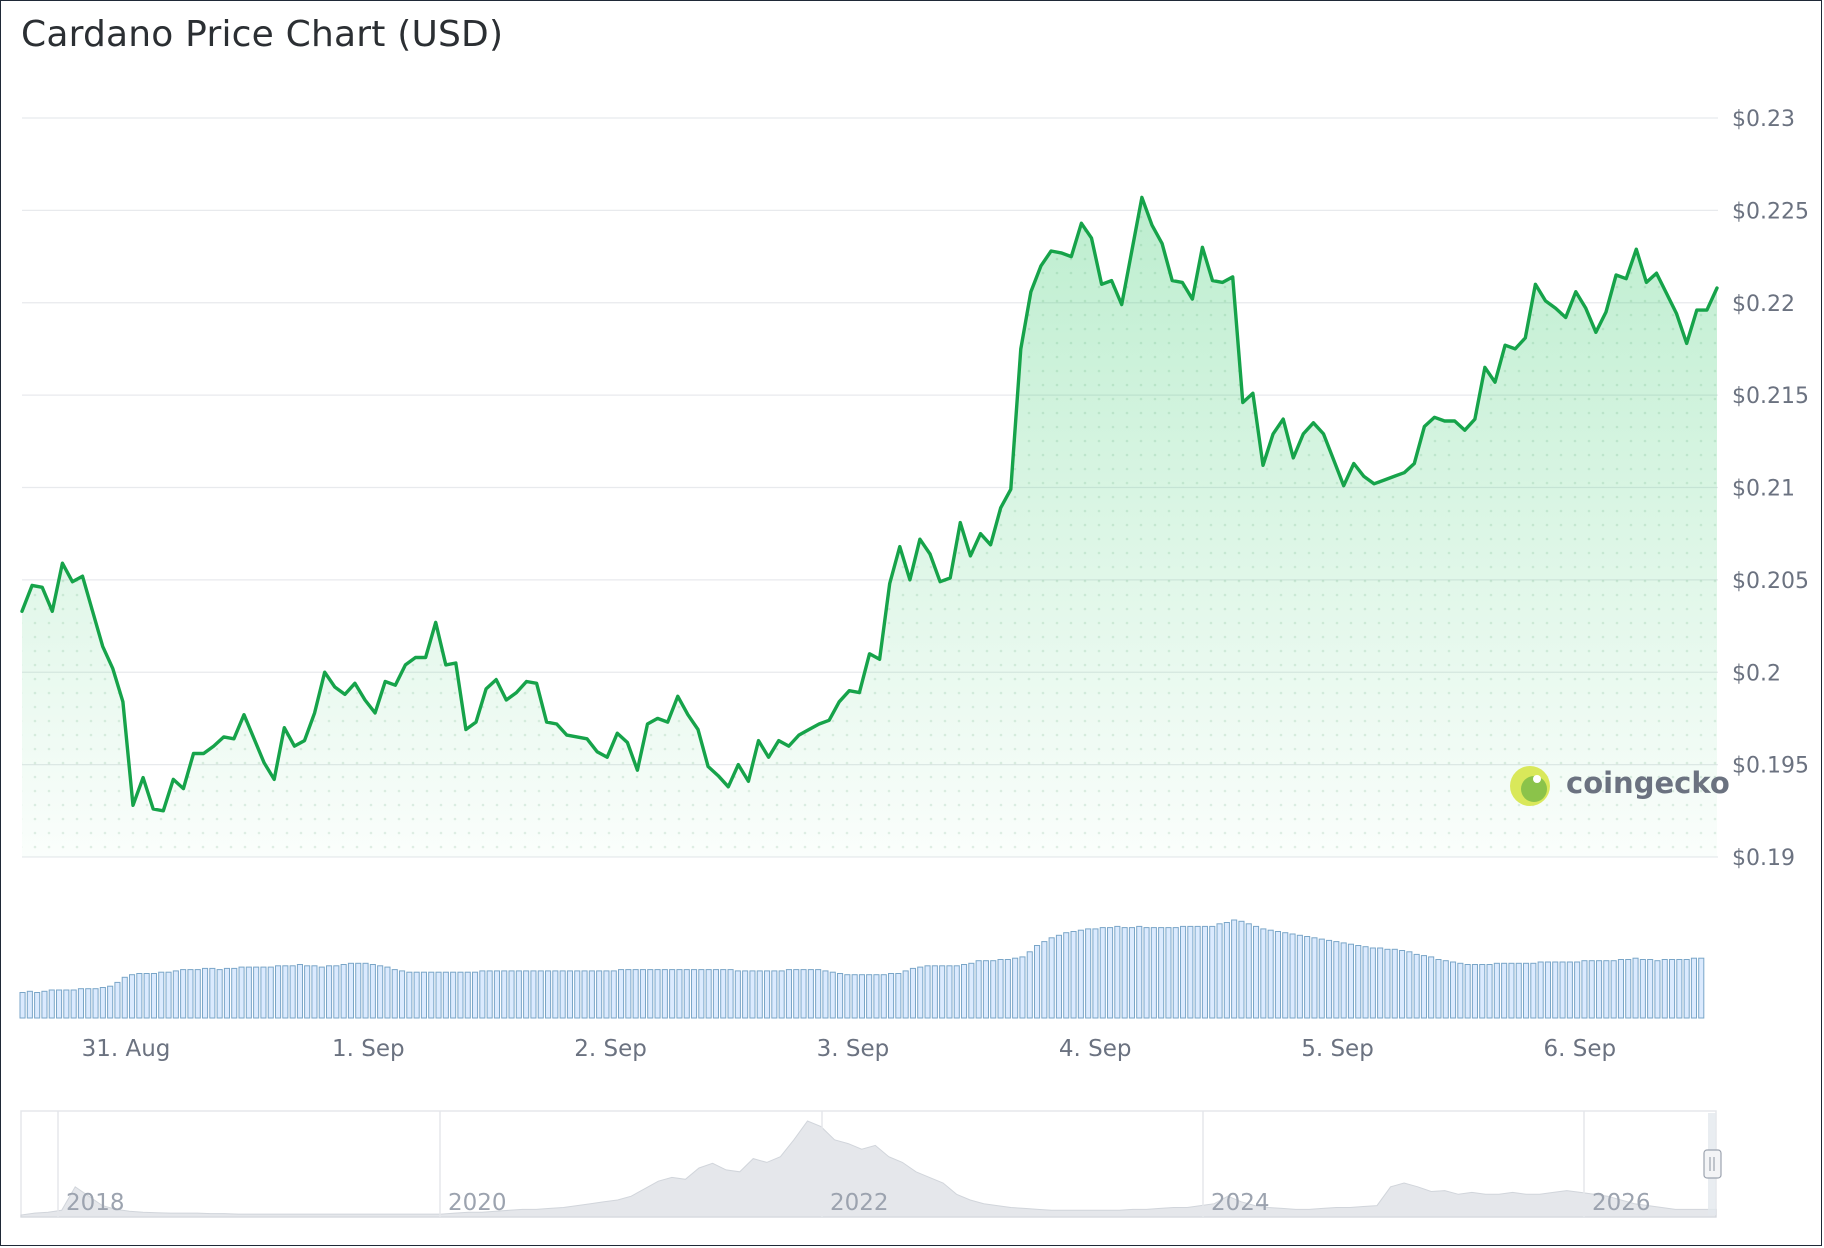 The width and height of the screenshot is (1824, 1248). What do you see at coordinates (1770, 396) in the screenshot?
I see `y-tick-label: $0.215` at bounding box center [1770, 396].